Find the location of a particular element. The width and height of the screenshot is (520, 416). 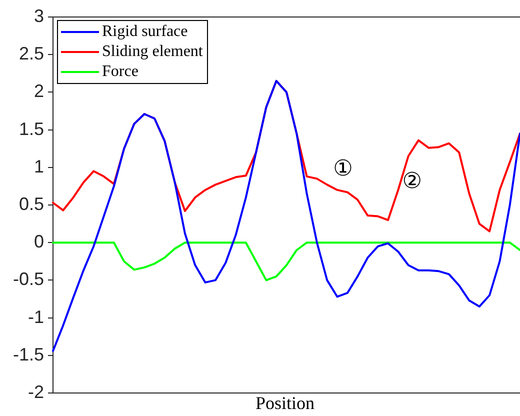

legend-label: Sliding element is located at coordinates (152, 52).